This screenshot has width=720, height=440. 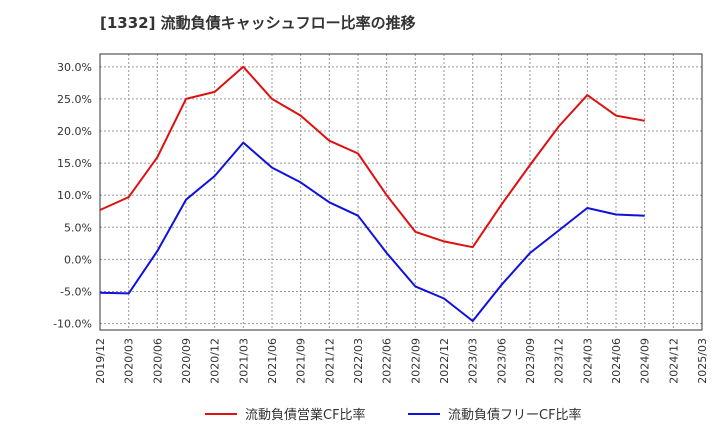 What do you see at coordinates (530, 361) in the screenshot?
I see `x-tick-label: 2023/09` at bounding box center [530, 361].